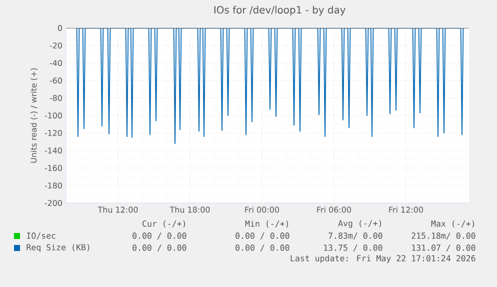 This screenshot has width=497, height=287. I want to click on text: 7.83m/ 0.00, so click(355, 236).